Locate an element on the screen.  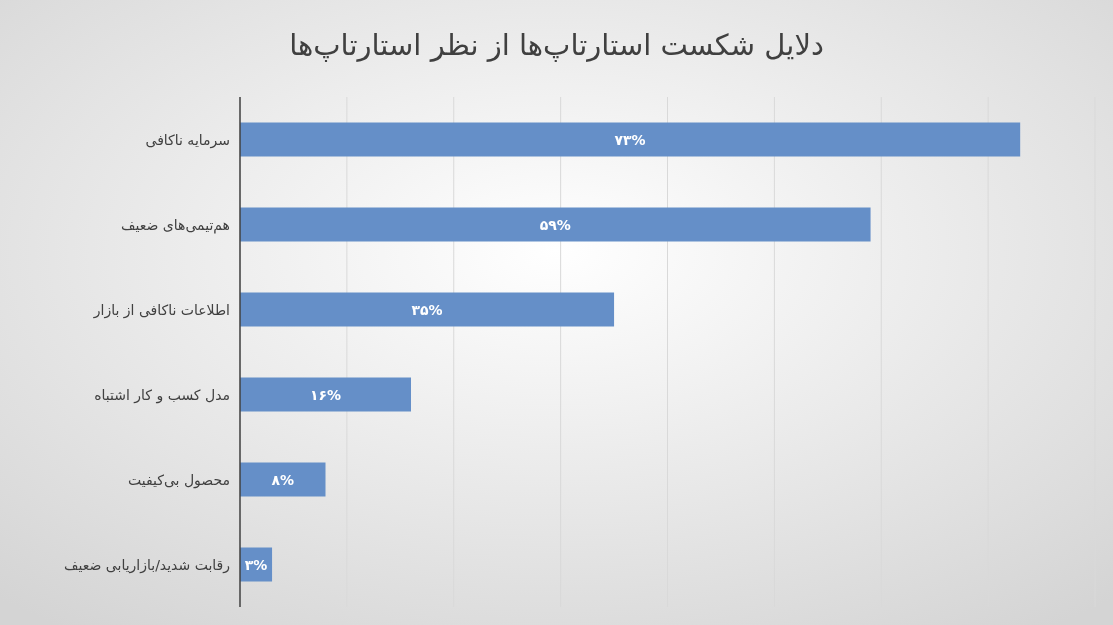
y-tick-label: رقابت شدید/بازاریابی ضعیف is located at coordinates (147, 565).